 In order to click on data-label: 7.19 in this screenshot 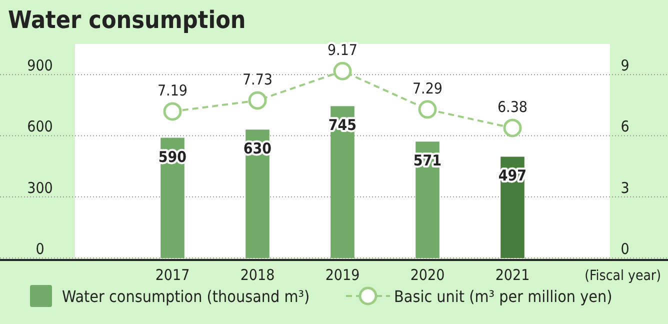, I will do `click(172, 90)`.